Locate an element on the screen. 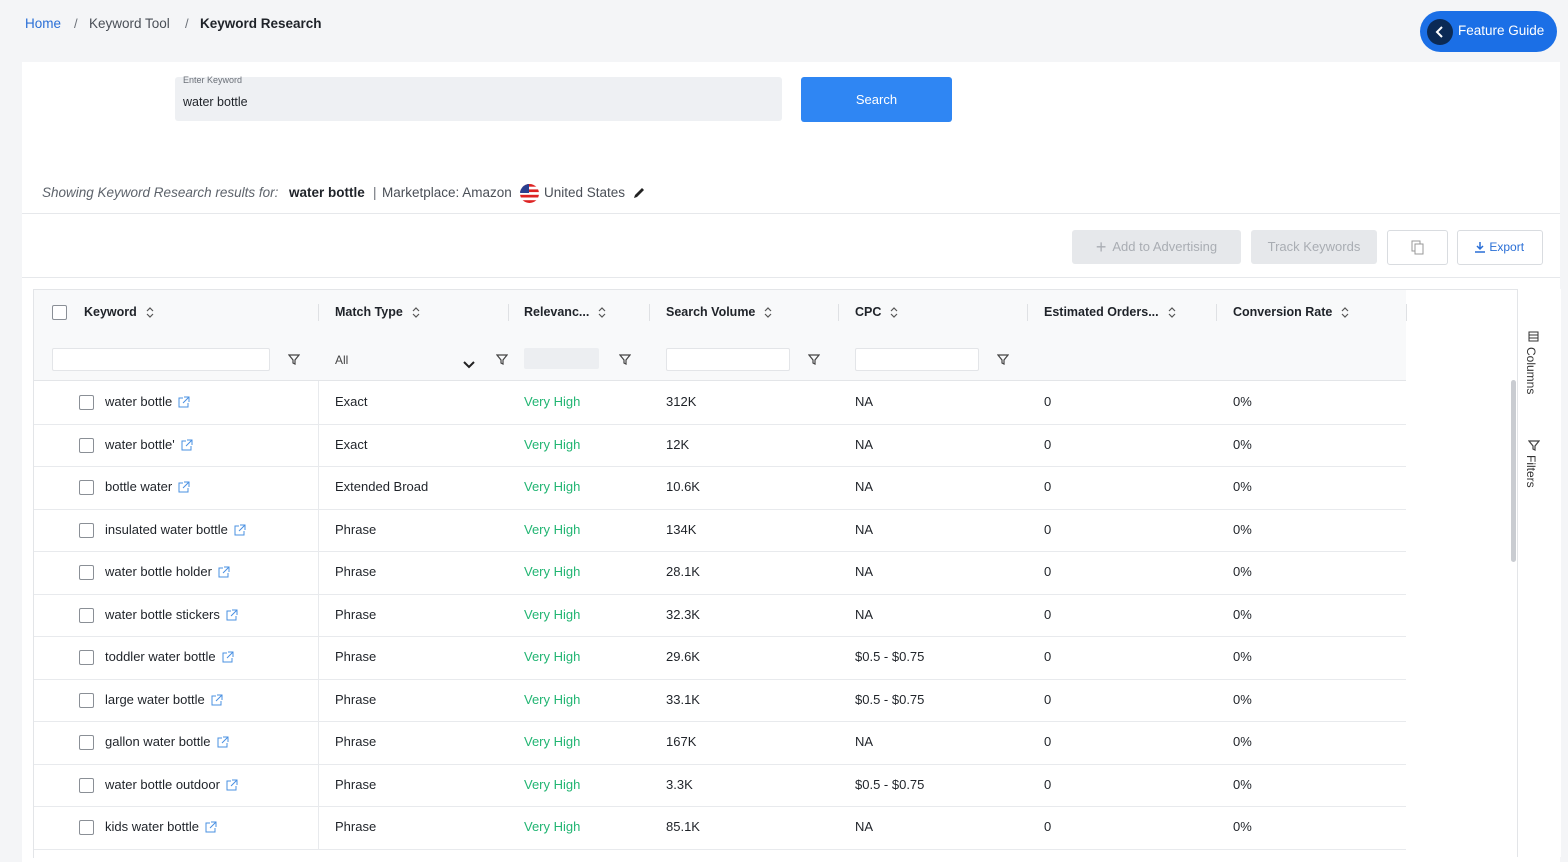 The image size is (1568, 862). column-header: CPC is located at coordinates (868, 312).